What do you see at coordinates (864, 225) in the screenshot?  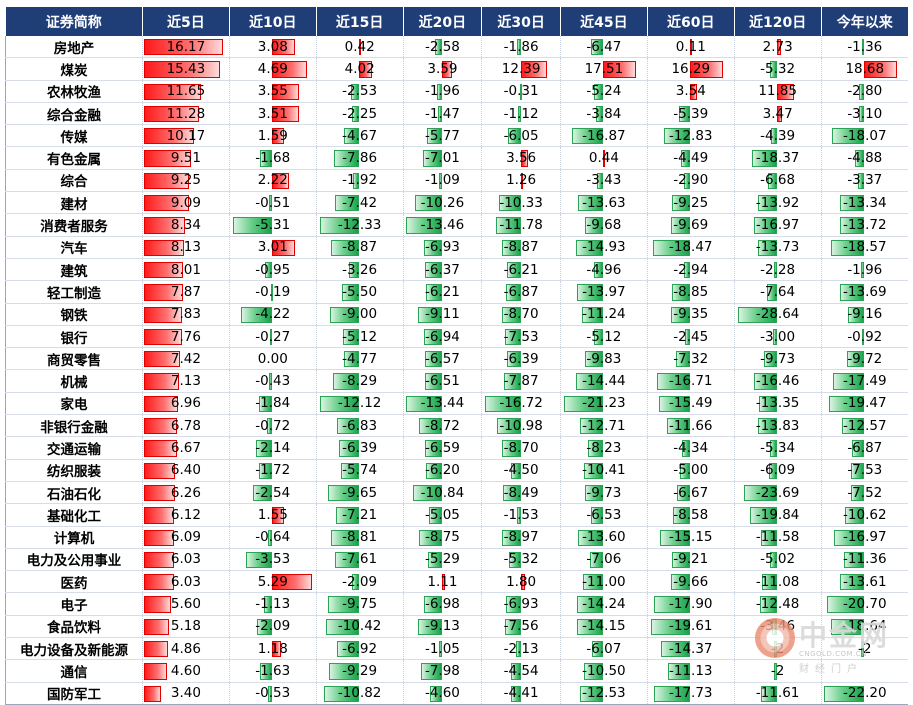 I see `value-cell: -13.72` at bounding box center [864, 225].